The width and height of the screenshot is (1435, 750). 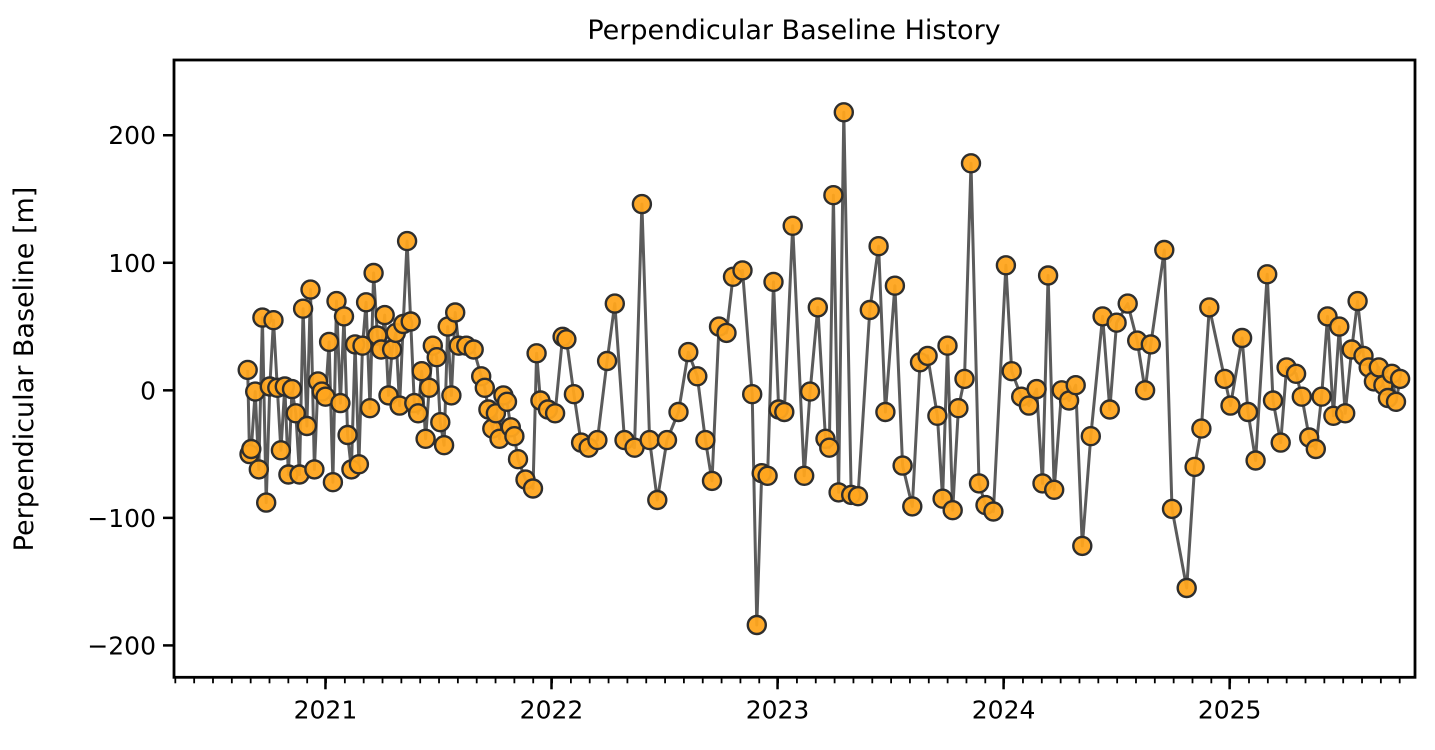 I want to click on x-tick-label: 2021, so click(x=326, y=709).